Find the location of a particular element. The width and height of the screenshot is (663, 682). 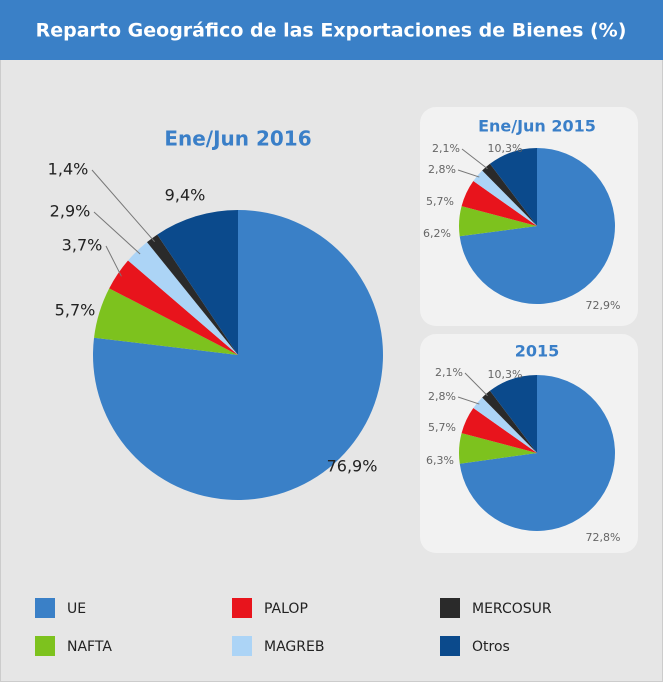

header-bar is located at coordinates (331, 30).